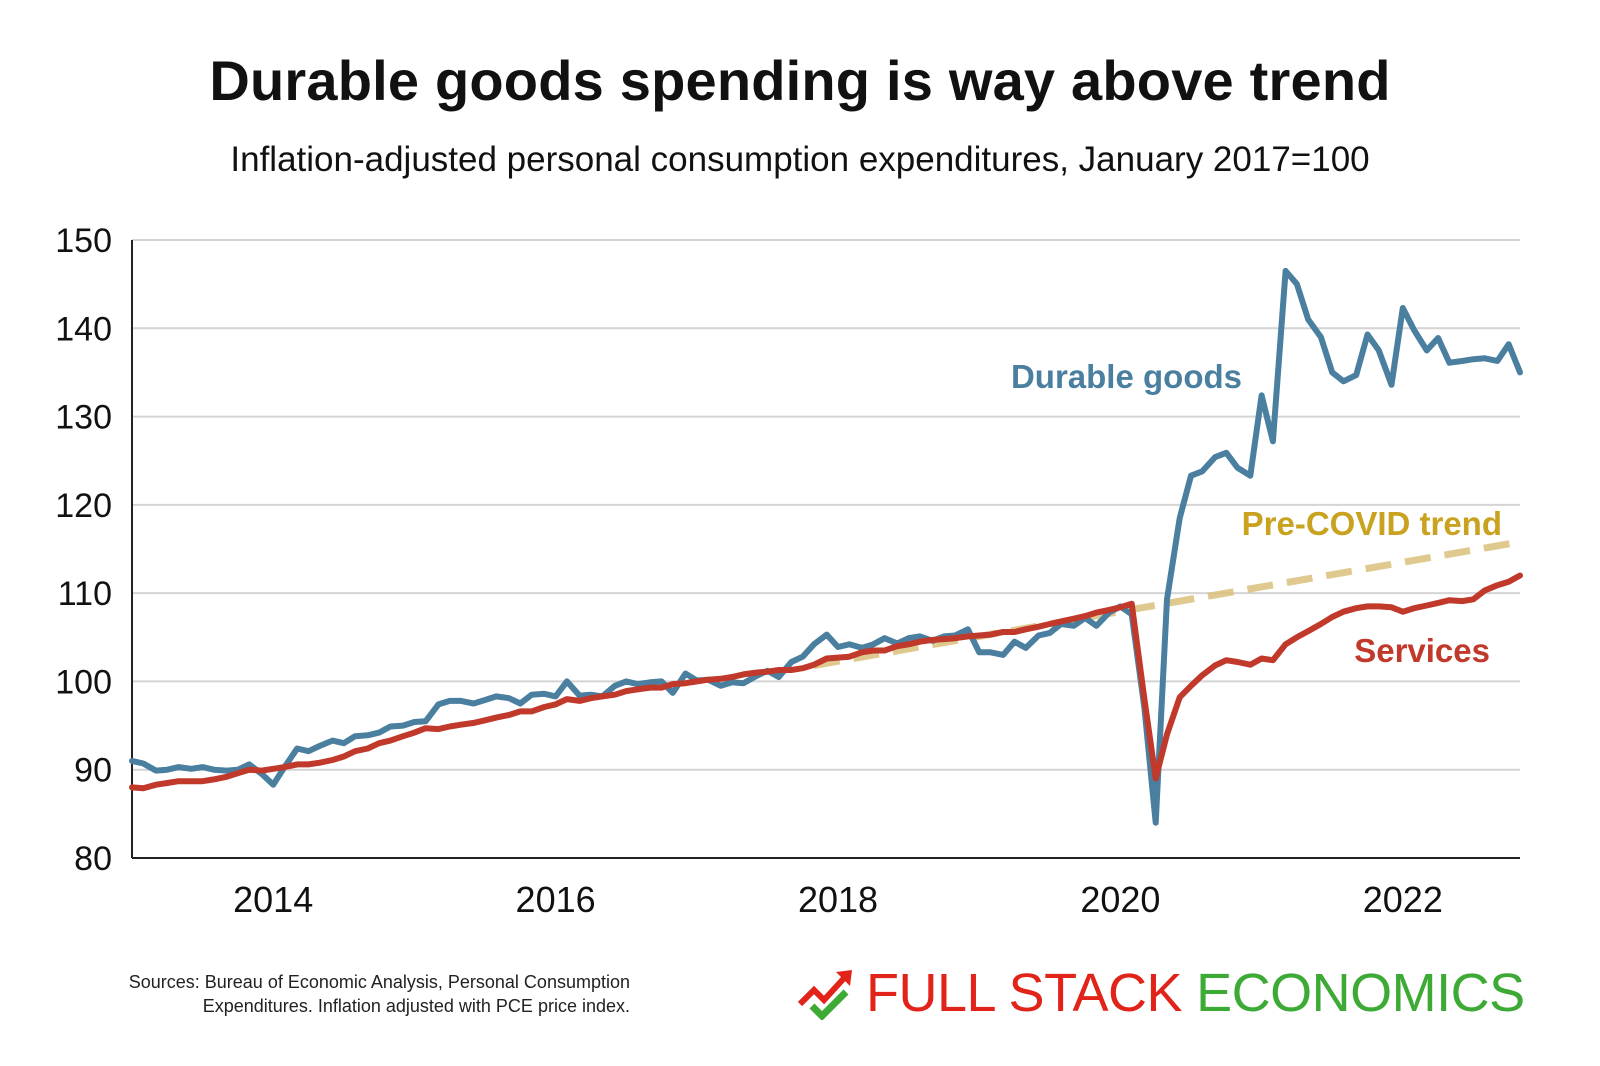  I want to click on x-tick-label-2018: 2018, so click(838, 899).